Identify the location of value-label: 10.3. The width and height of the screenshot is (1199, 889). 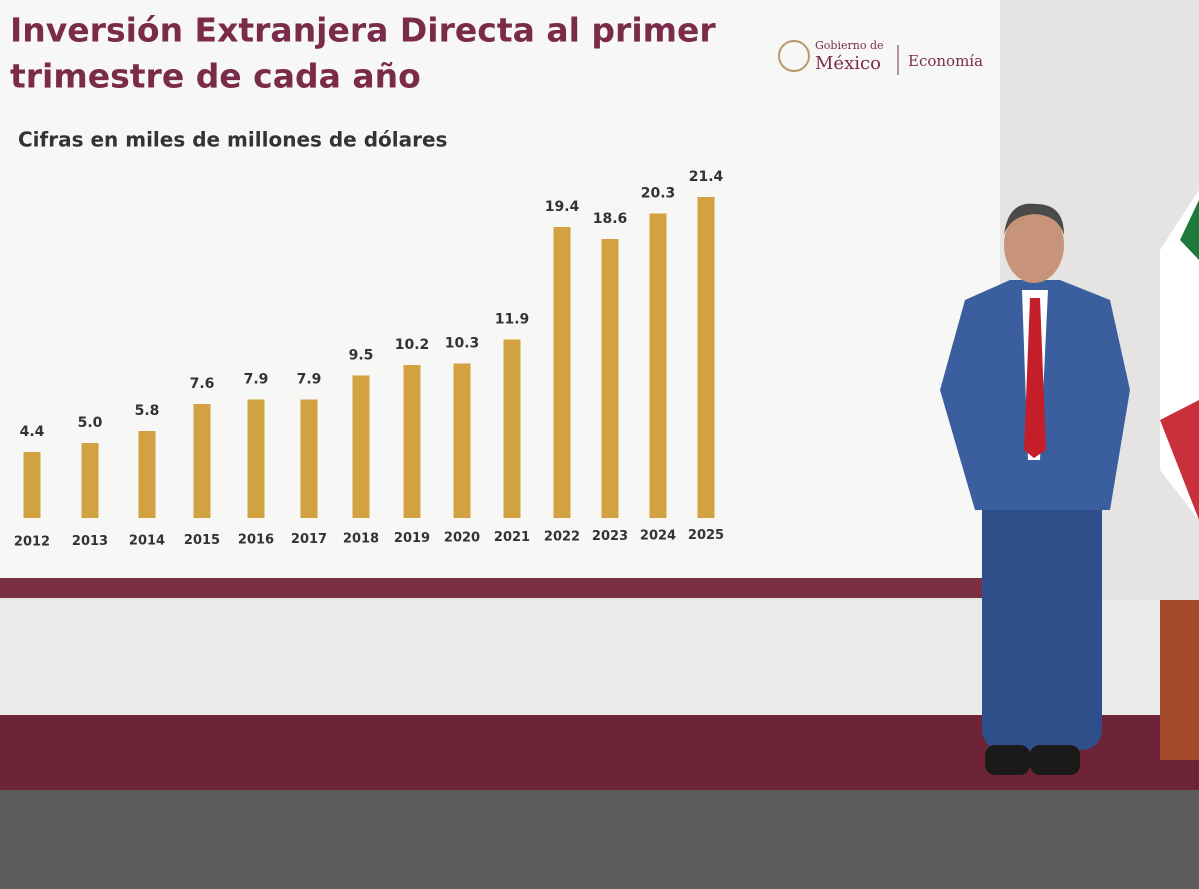
(462, 344).